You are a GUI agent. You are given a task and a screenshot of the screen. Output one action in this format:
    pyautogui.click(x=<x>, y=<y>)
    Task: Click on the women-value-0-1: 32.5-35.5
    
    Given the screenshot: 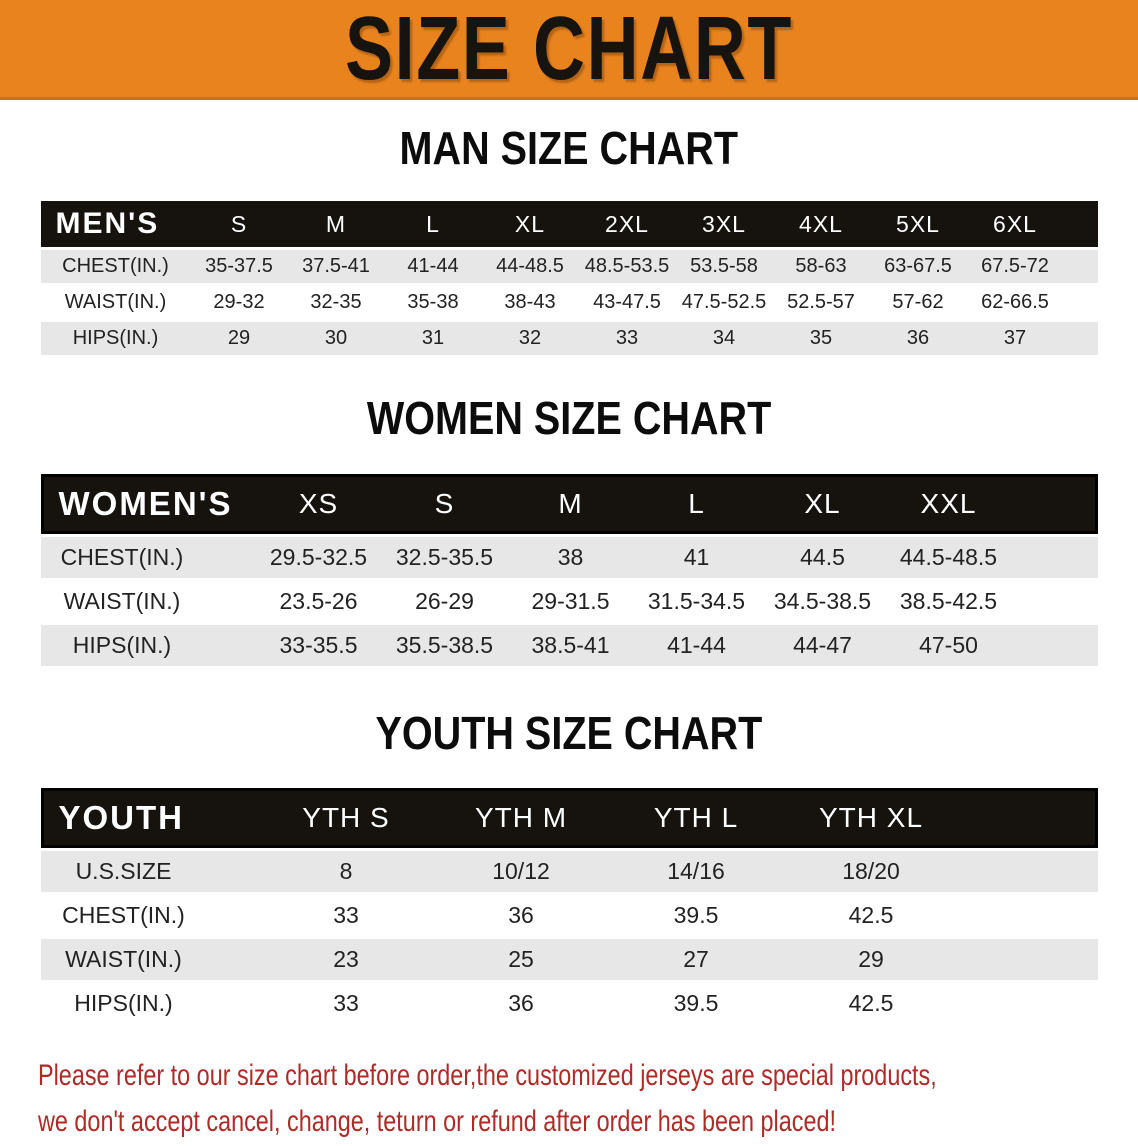 What is the action you would take?
    pyautogui.click(x=444, y=557)
    